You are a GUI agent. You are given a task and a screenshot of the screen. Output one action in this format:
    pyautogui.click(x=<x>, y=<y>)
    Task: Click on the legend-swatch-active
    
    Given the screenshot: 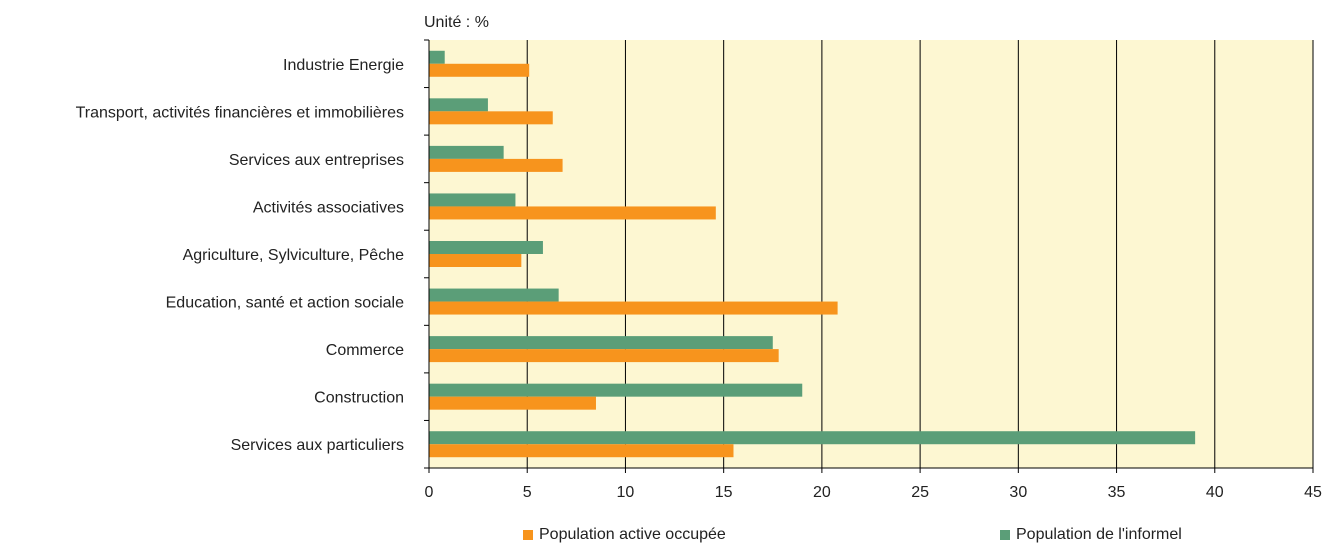 What is the action you would take?
    pyautogui.click(x=528, y=535)
    